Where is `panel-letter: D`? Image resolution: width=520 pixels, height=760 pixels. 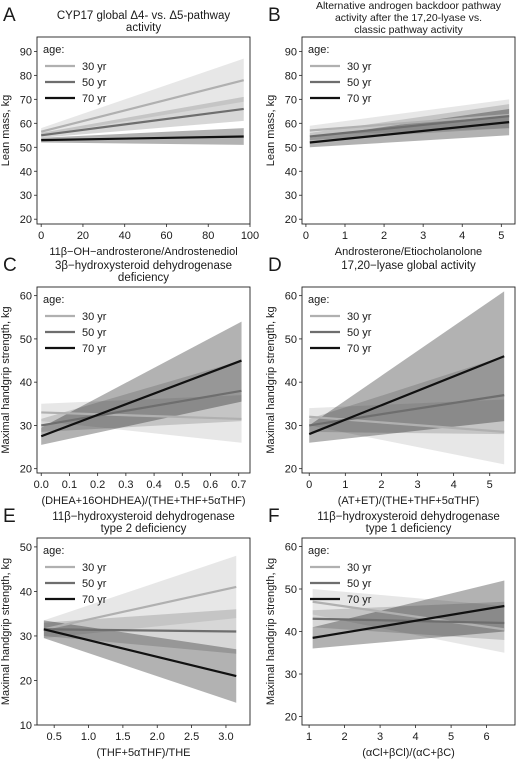 panel-letter: D is located at coordinates (275, 265).